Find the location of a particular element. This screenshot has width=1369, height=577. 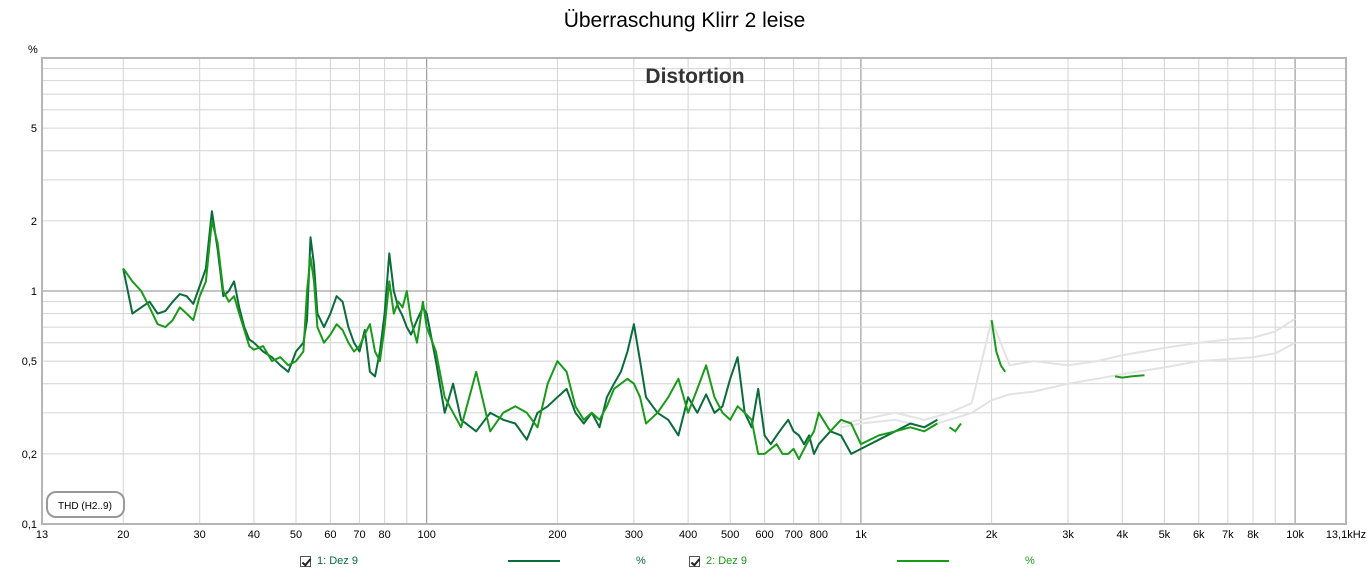

x-tick-label: 70 is located at coordinates (359, 535).